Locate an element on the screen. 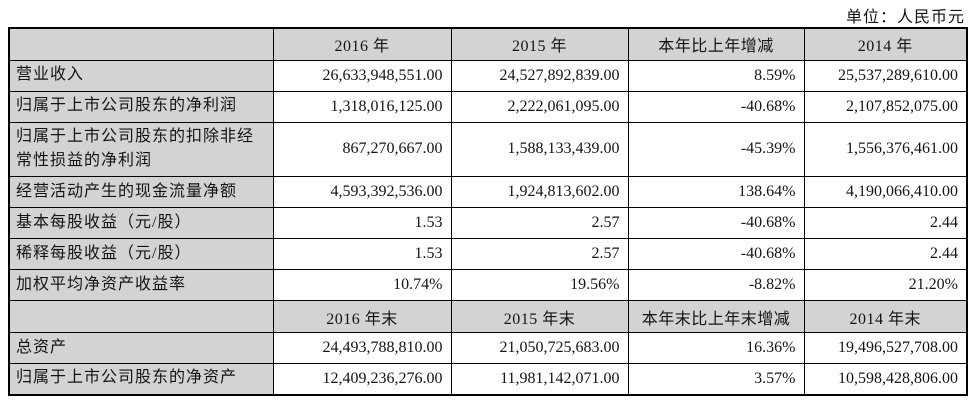  row-label: 营业收入 is located at coordinates (141, 75).